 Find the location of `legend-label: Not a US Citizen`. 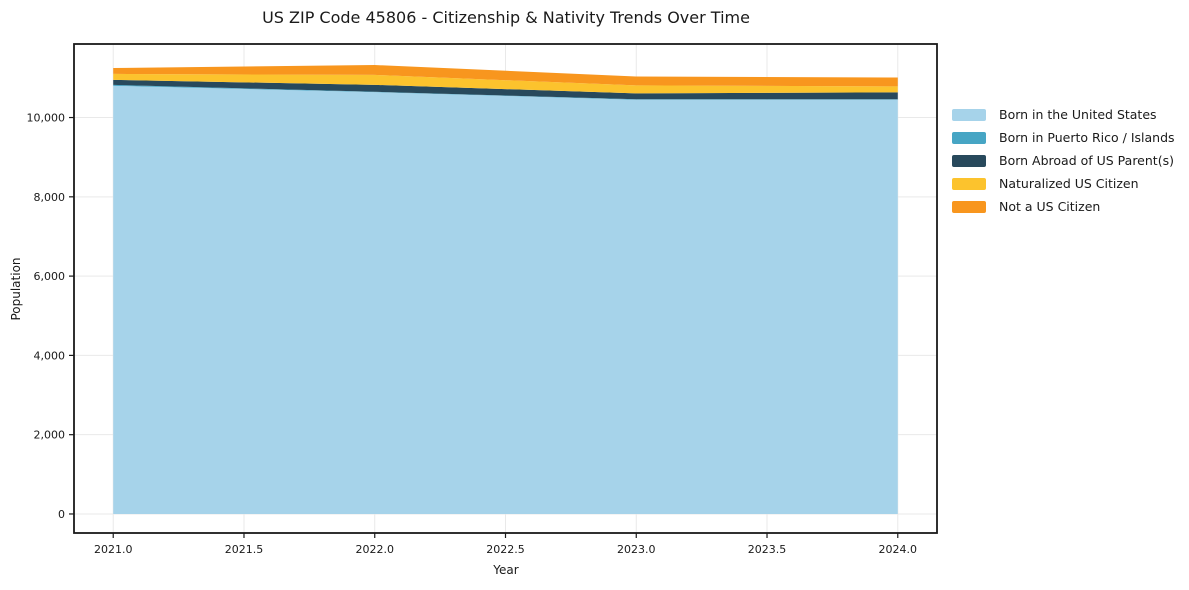

legend-label: Not a US Citizen is located at coordinates (1050, 206).